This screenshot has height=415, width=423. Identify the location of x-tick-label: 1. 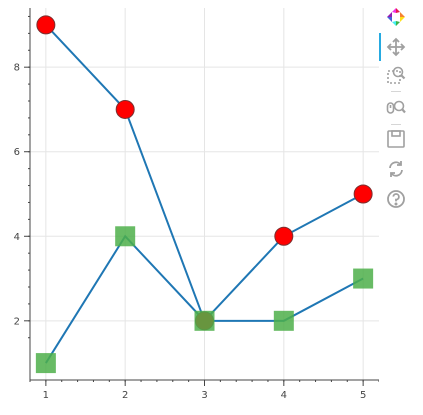
(46, 395).